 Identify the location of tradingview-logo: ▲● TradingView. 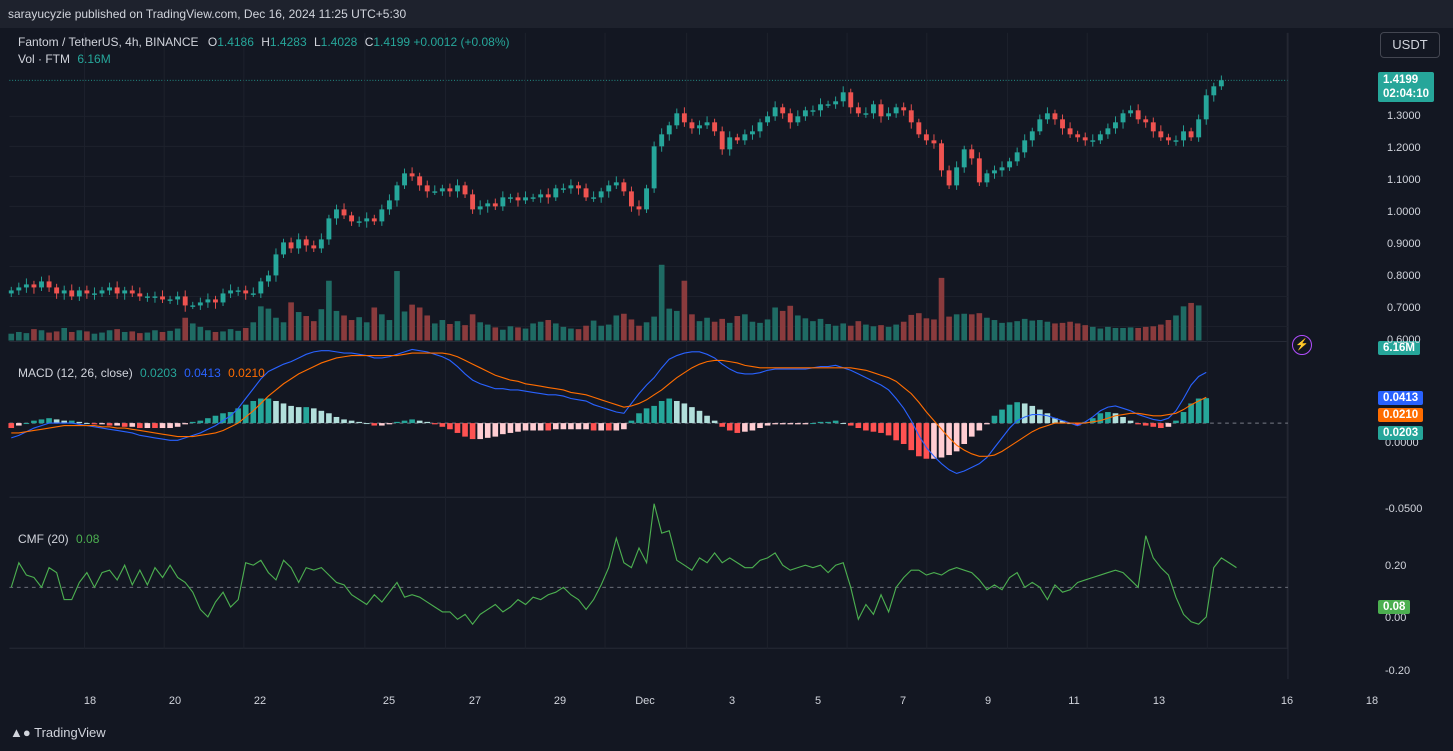
(58, 732).